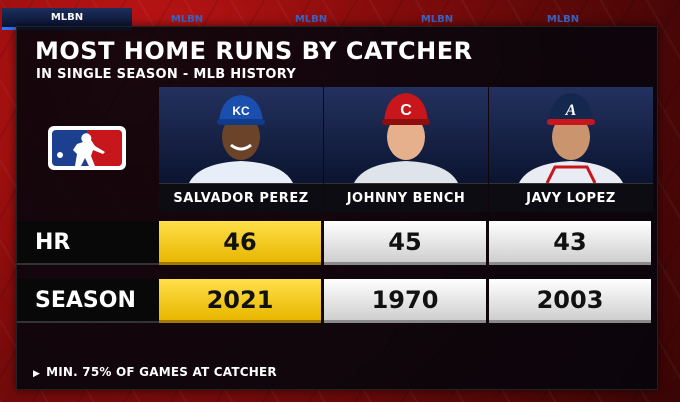 The width and height of the screenshot is (680, 402). I want to click on stat-cell-perez-season: 2021, so click(240, 301).